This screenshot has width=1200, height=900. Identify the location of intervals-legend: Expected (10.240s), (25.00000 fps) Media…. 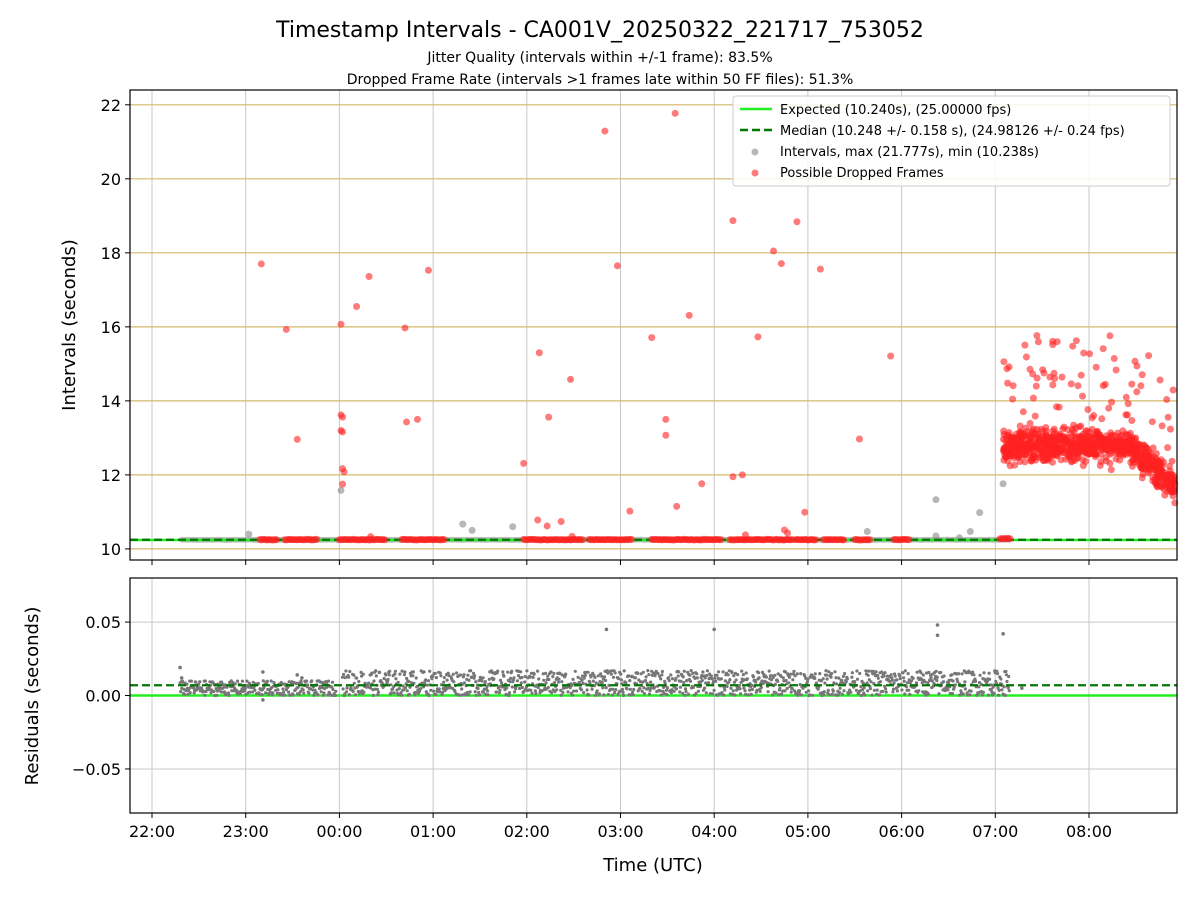
(951, 141).